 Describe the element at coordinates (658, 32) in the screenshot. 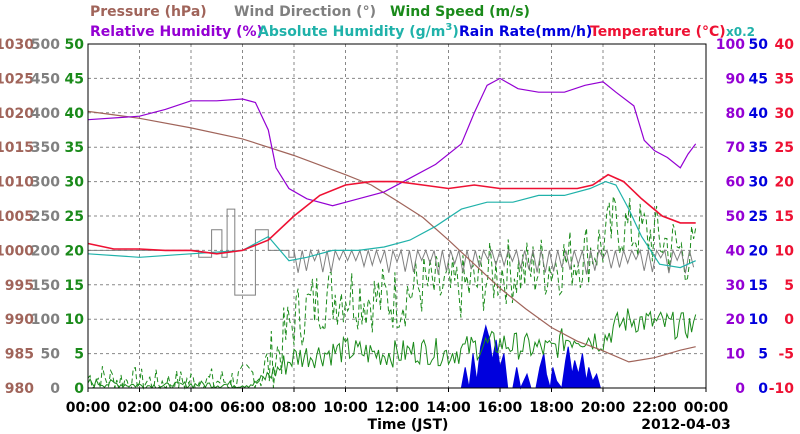

I see `legend-temperature: Temperature (°C)` at that location.